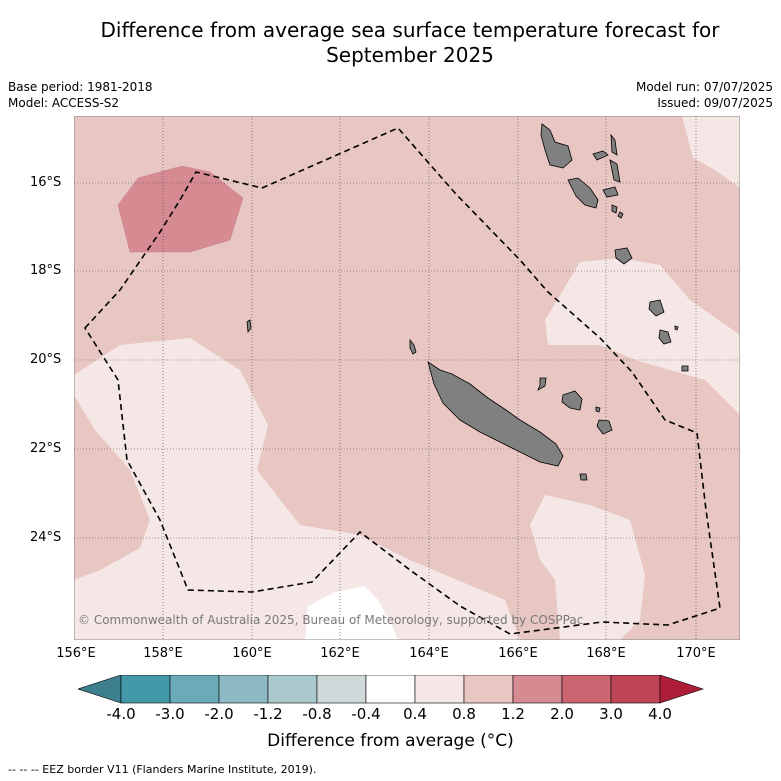 The image size is (781, 781). Describe the element at coordinates (495, 414) in the screenshot. I see `new-caledonia-island` at that location.